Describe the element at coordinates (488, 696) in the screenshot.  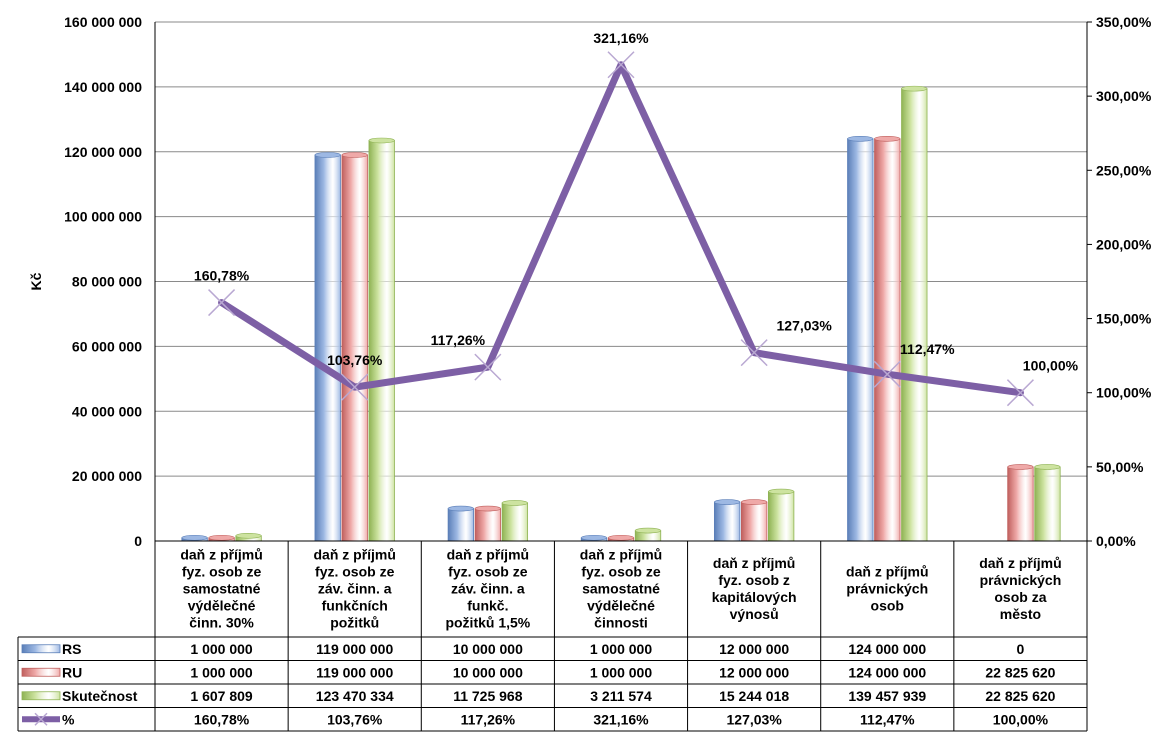
I see `table-cell: 11 725 968` at that location.